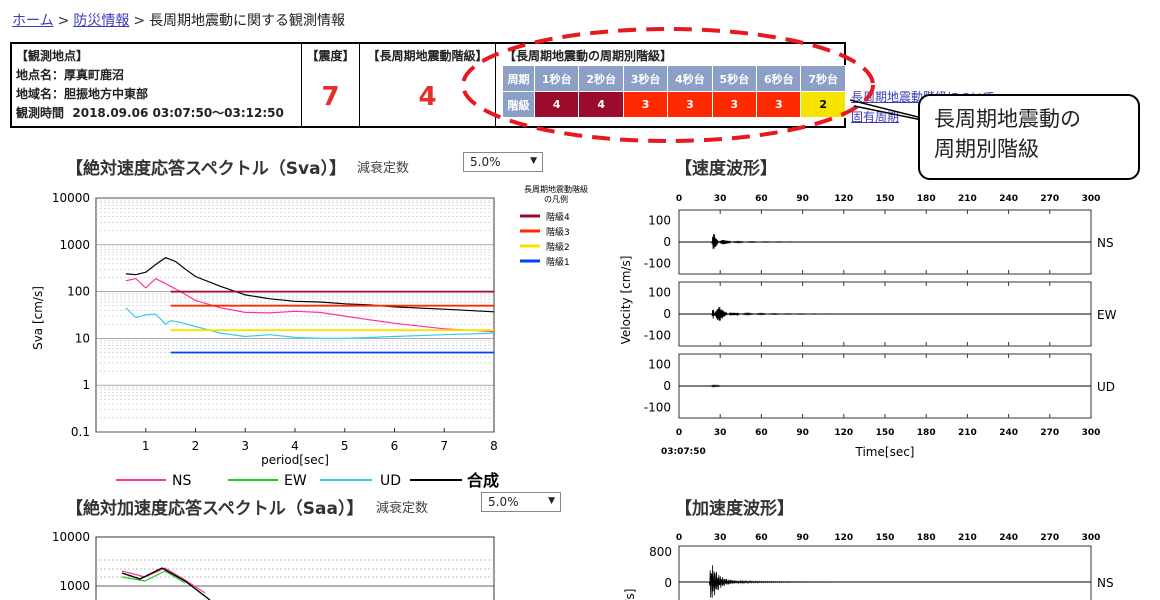 Image resolution: width=1160 pixels, height=600 pixels. I want to click on velocity-top-tick-label: 0, so click(679, 199).